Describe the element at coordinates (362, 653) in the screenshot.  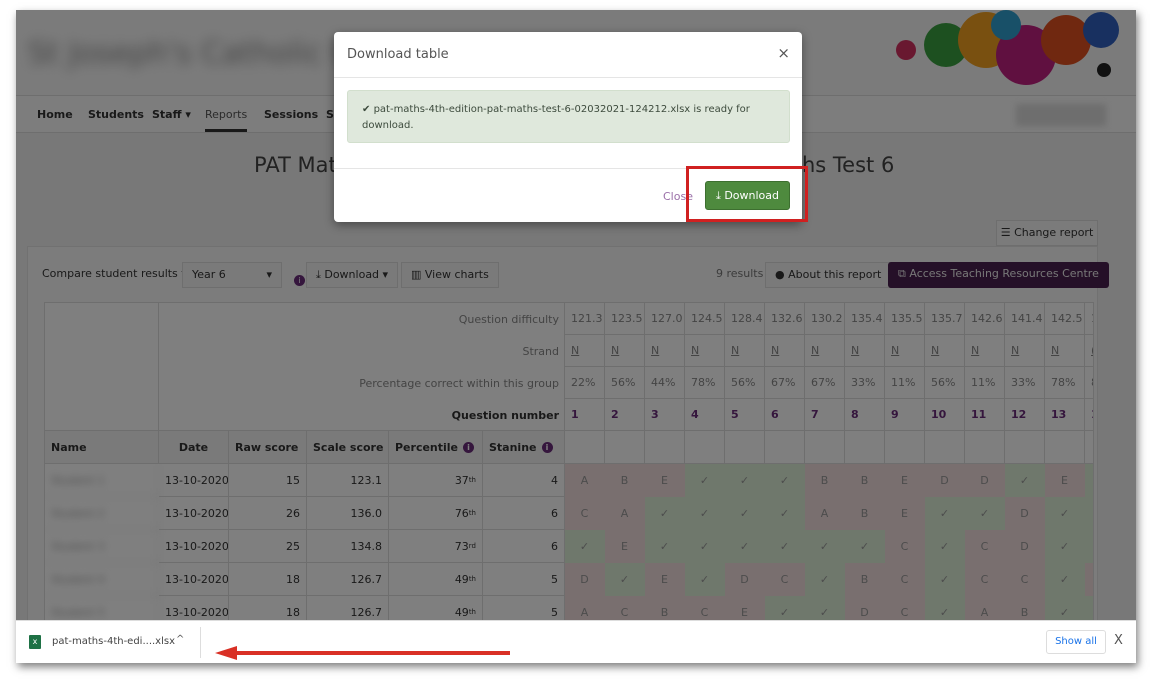
I see `red-arrow-annotation` at that location.